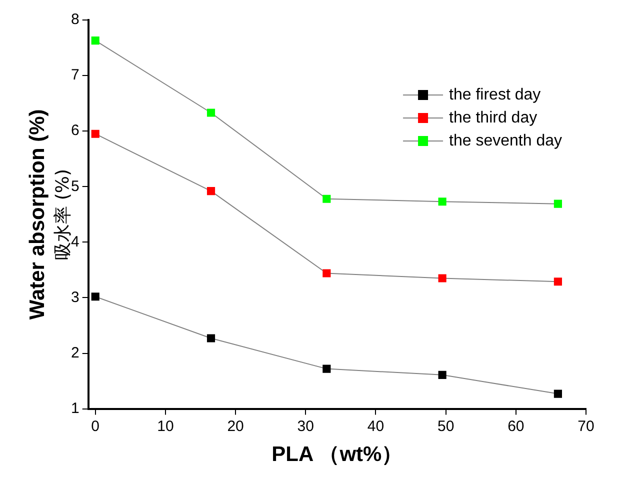 This screenshot has width=617, height=488. Describe the element at coordinates (75, 353) in the screenshot. I see `y-tick-label: 2` at that location.